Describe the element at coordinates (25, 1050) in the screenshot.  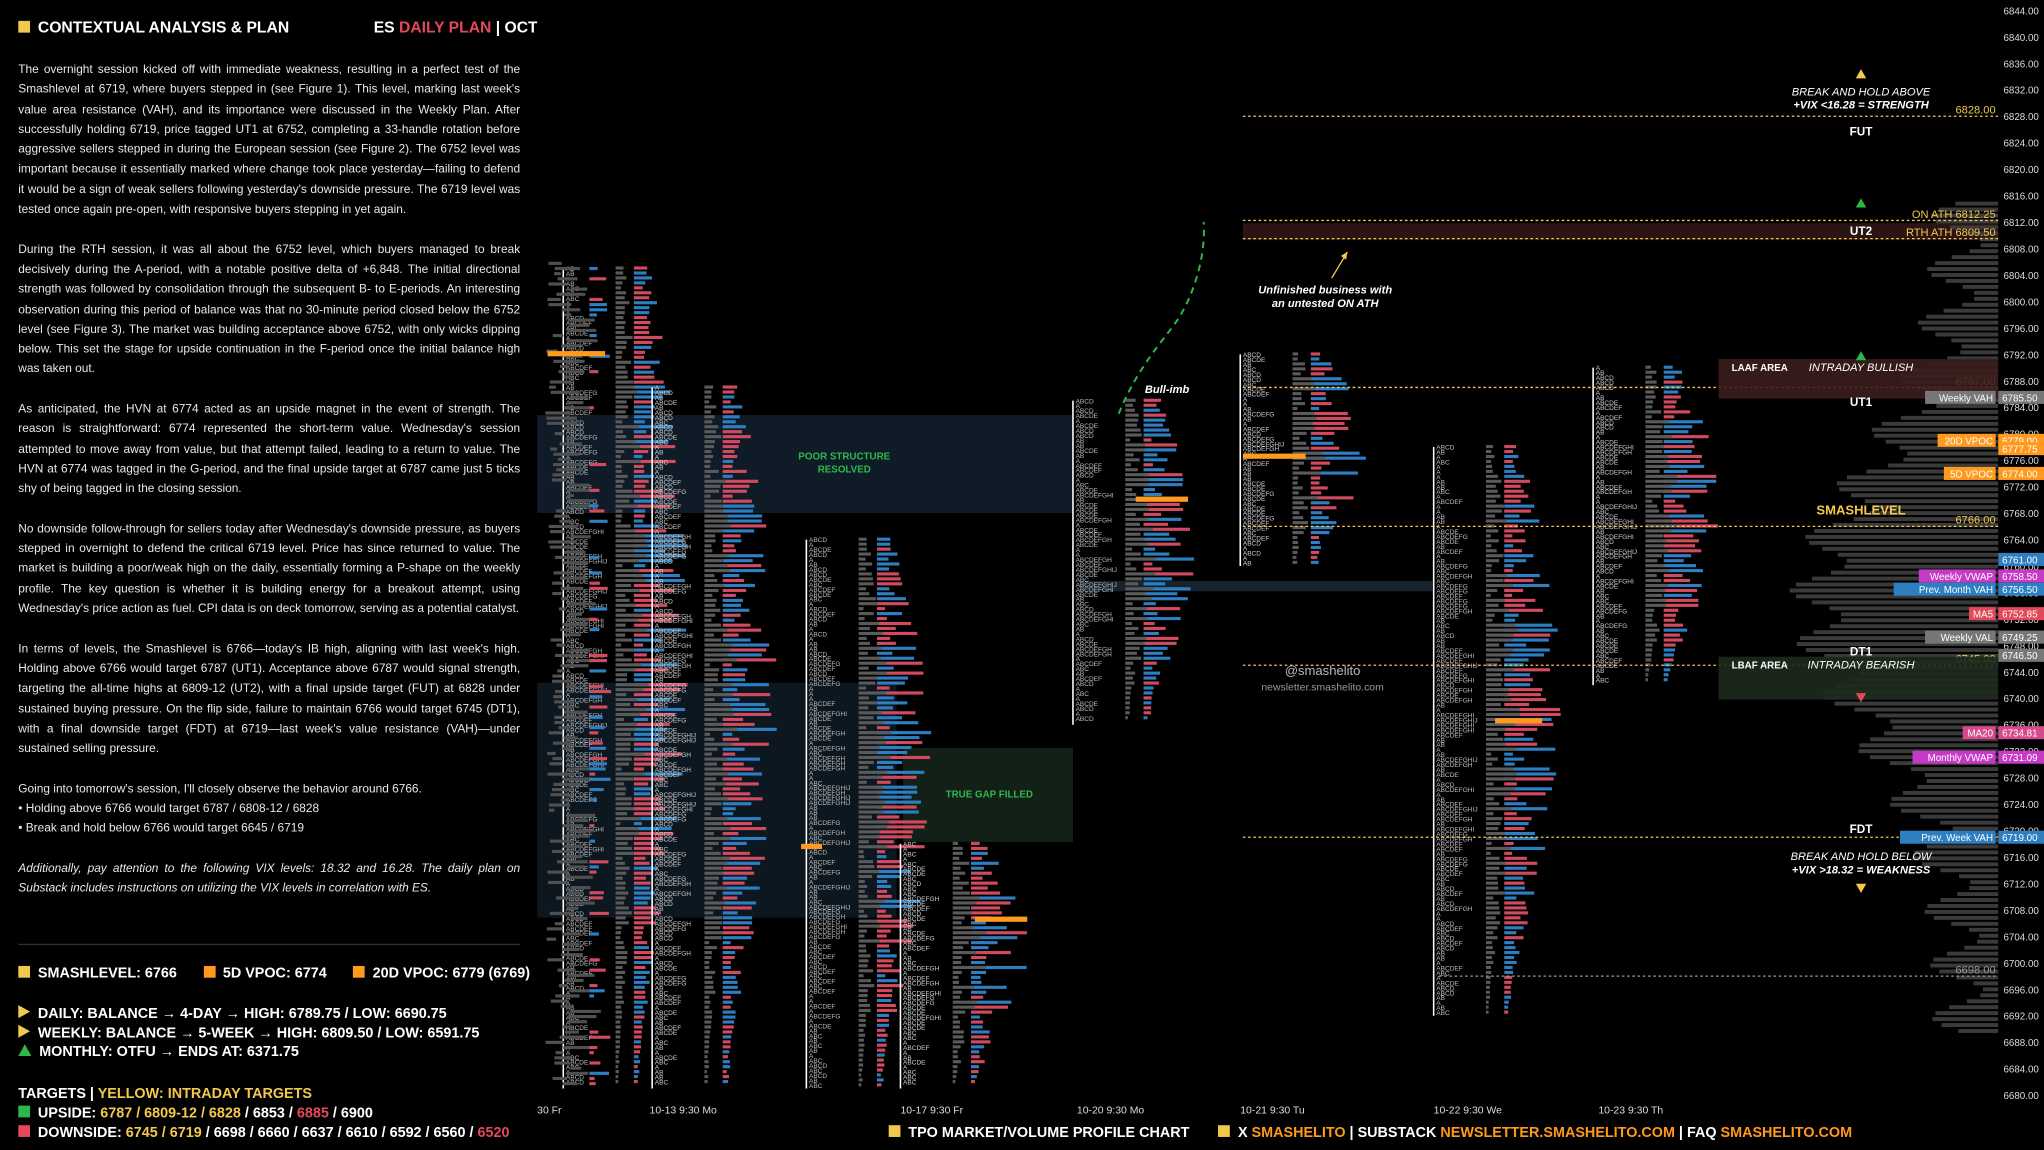
I see `up-arrow-icon` at that location.